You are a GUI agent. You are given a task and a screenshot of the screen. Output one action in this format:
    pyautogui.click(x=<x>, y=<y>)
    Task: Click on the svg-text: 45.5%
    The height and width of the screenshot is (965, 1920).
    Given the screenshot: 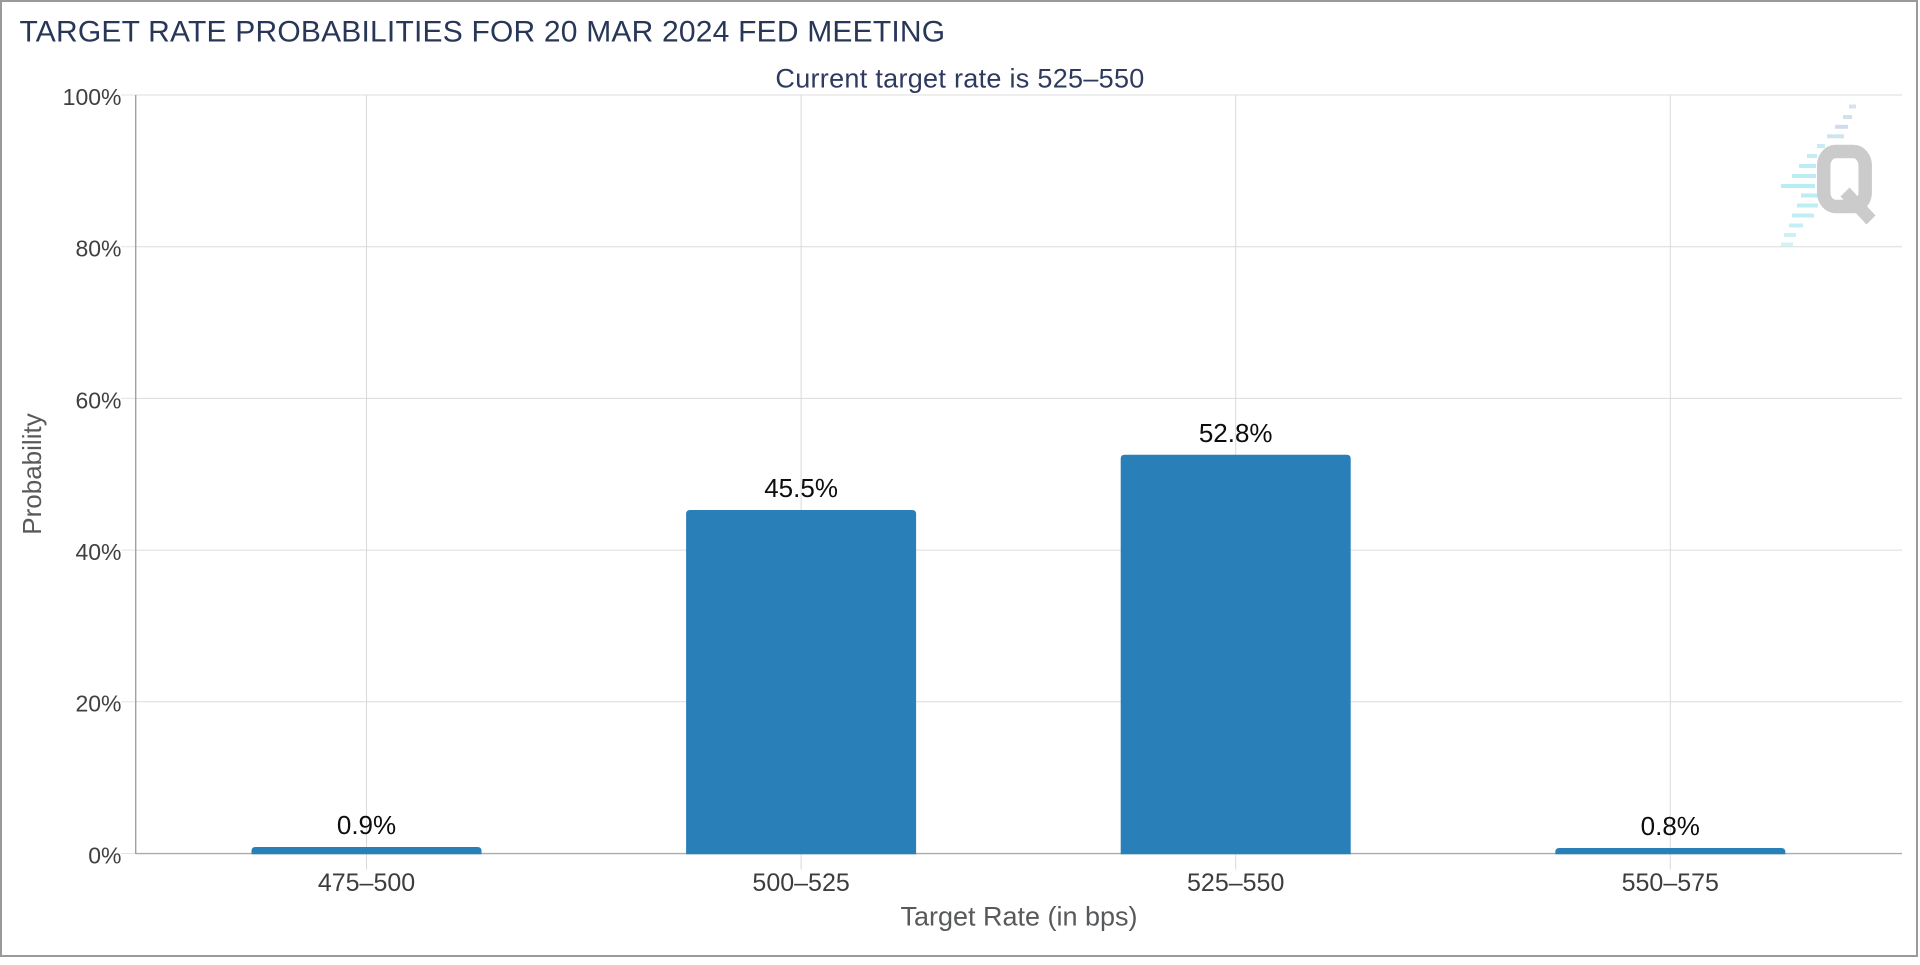 What is the action you would take?
    pyautogui.click(x=801, y=488)
    